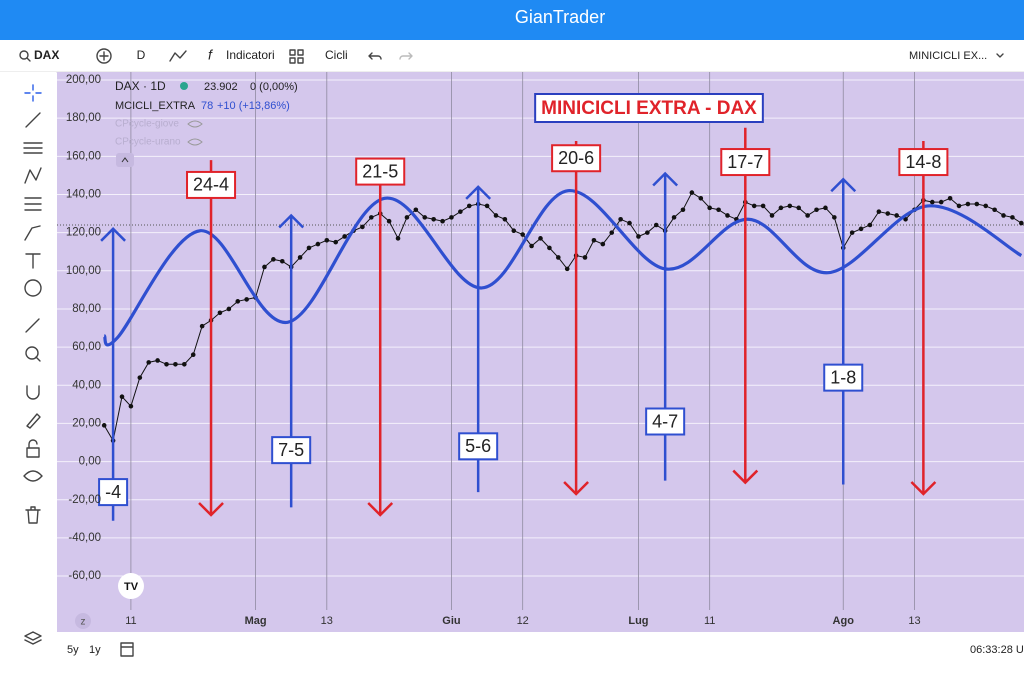 Image resolution: width=1024 pixels, height=688 pixels. Describe the element at coordinates (478, 446) in the screenshot. I see `cycle-label: 5-6` at that location.